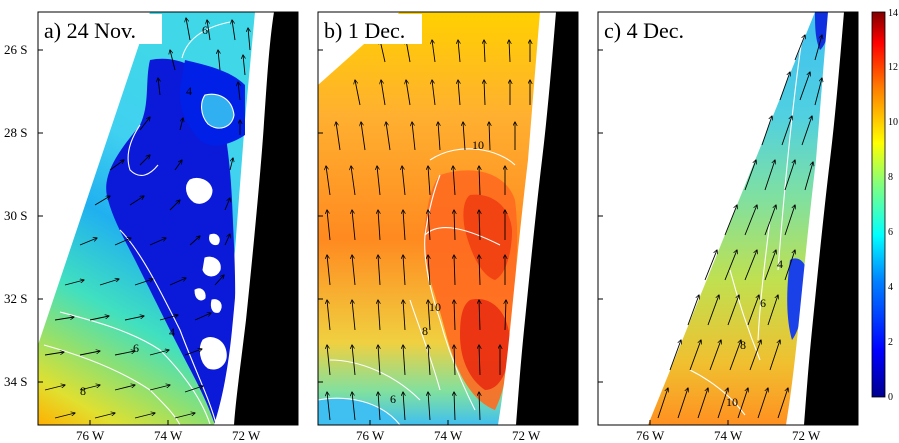 This screenshot has height=443, width=899. Describe the element at coordinates (878, 204) in the screenshot. I see `colorbar-gradient` at that location.